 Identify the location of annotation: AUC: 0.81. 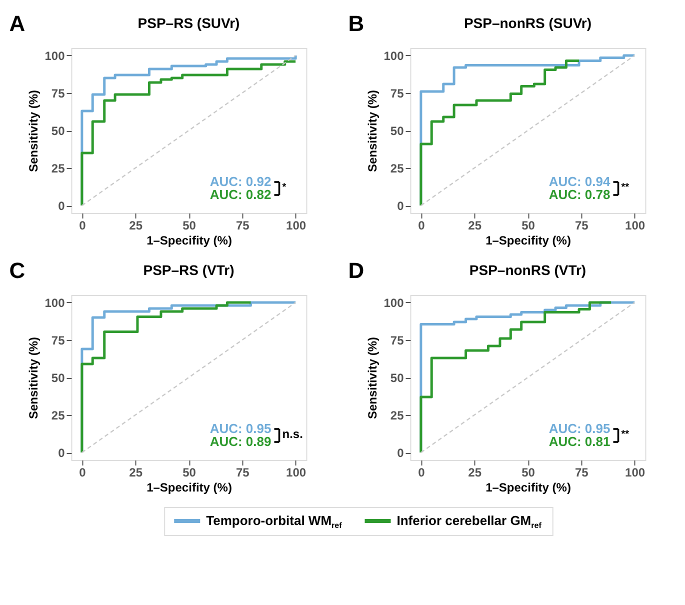
(579, 441).